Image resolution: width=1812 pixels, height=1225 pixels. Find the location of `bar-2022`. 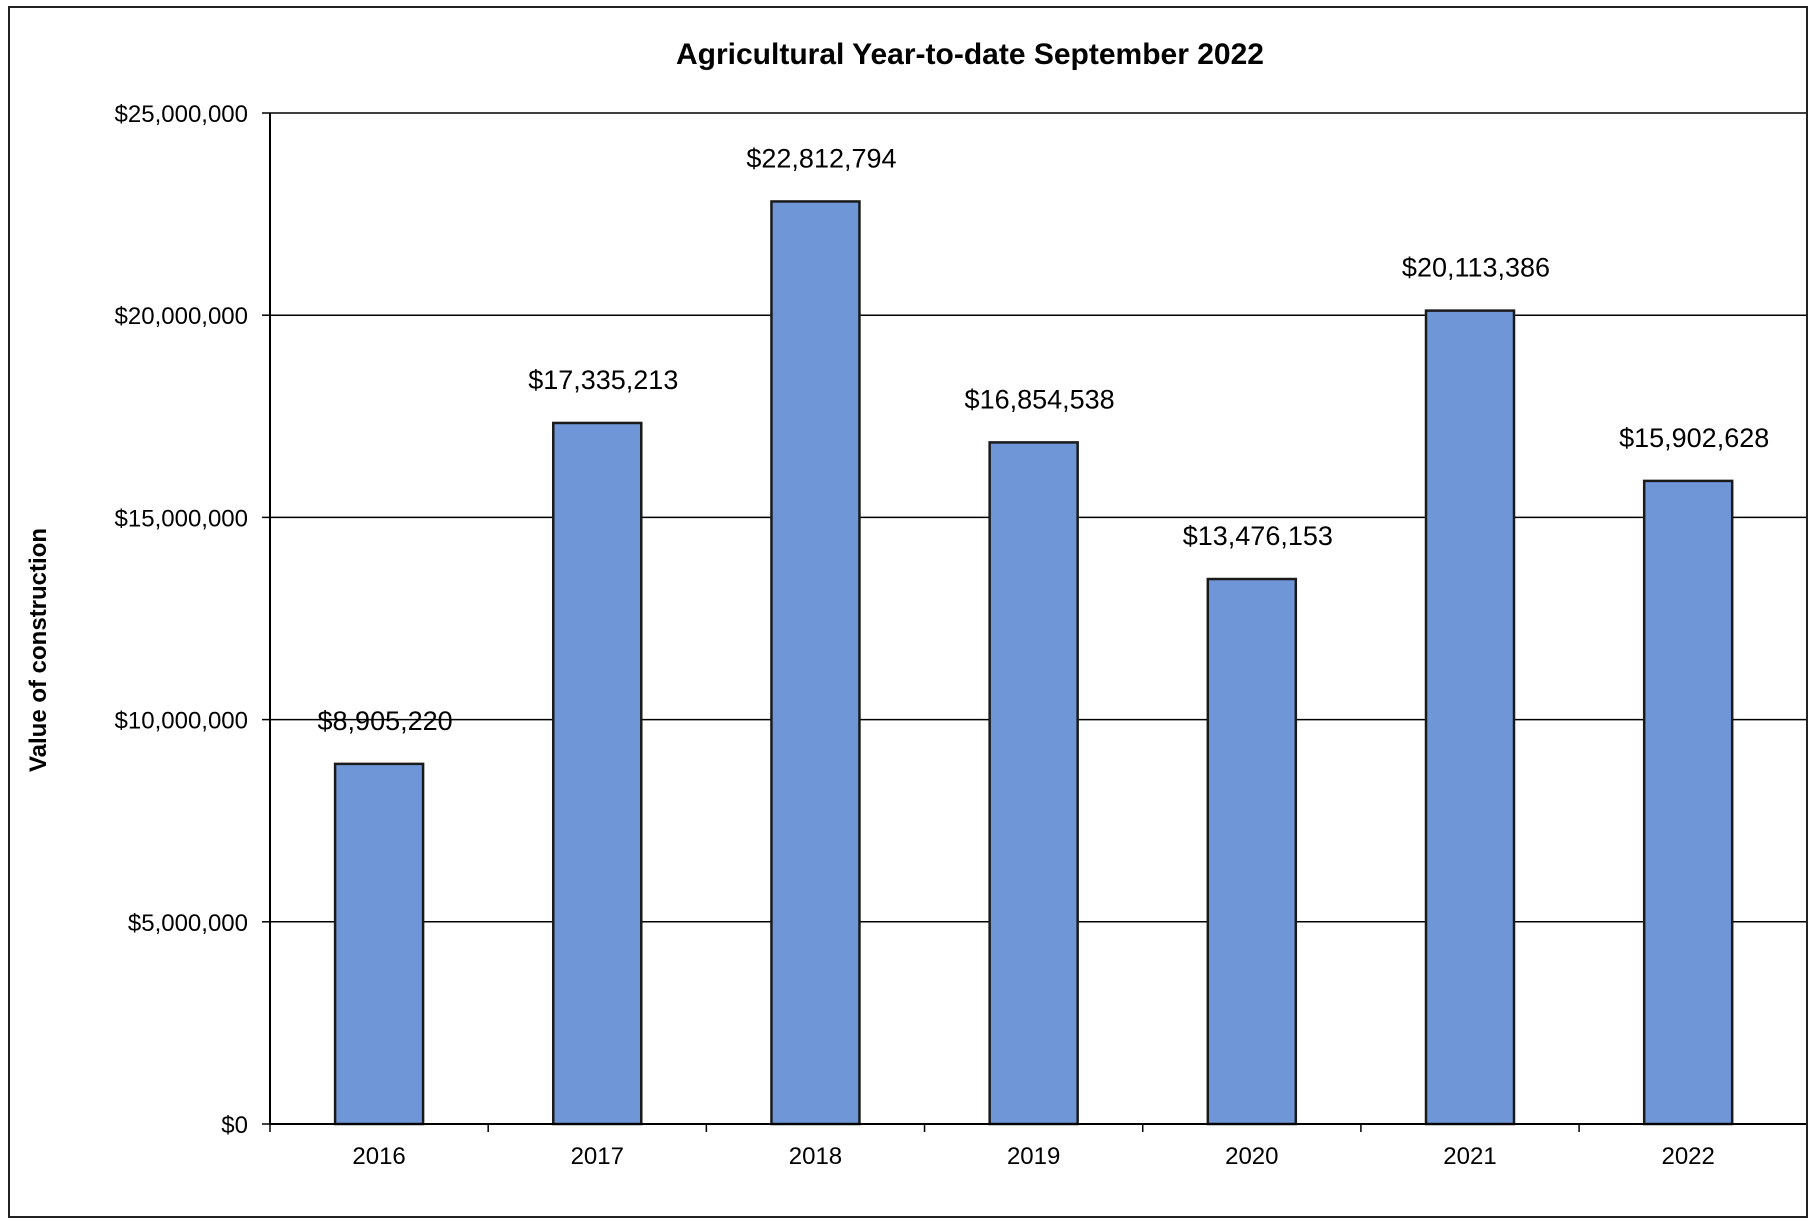

bar-2022 is located at coordinates (1688, 802).